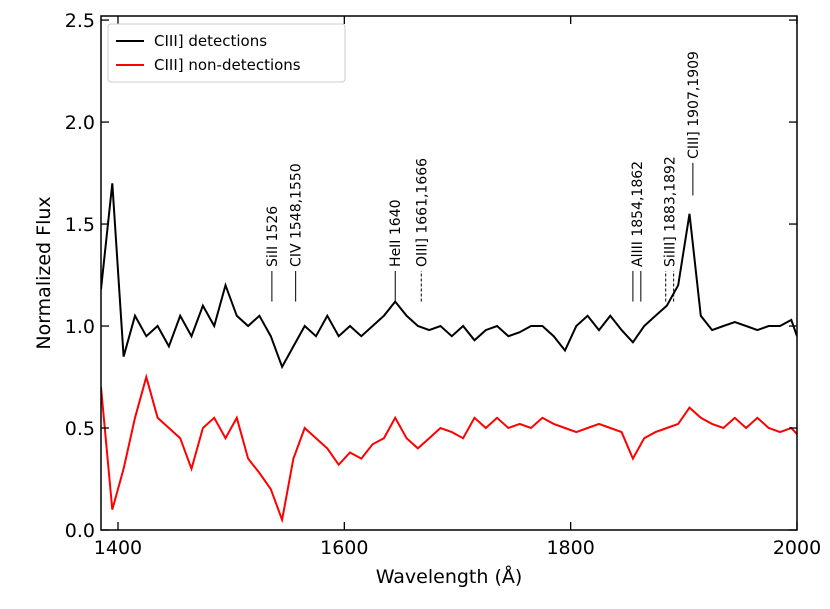  Describe the element at coordinates (80, 21) in the screenshot. I see `y-tick-label: 2.5` at that location.